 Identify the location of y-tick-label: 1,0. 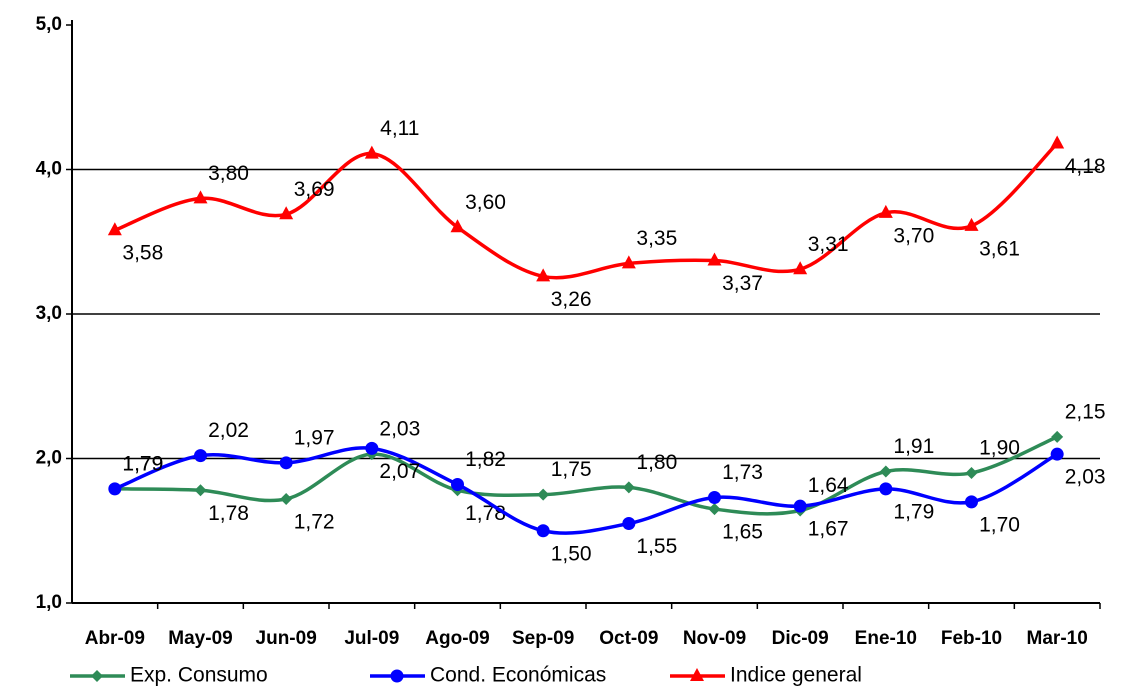
(49, 602).